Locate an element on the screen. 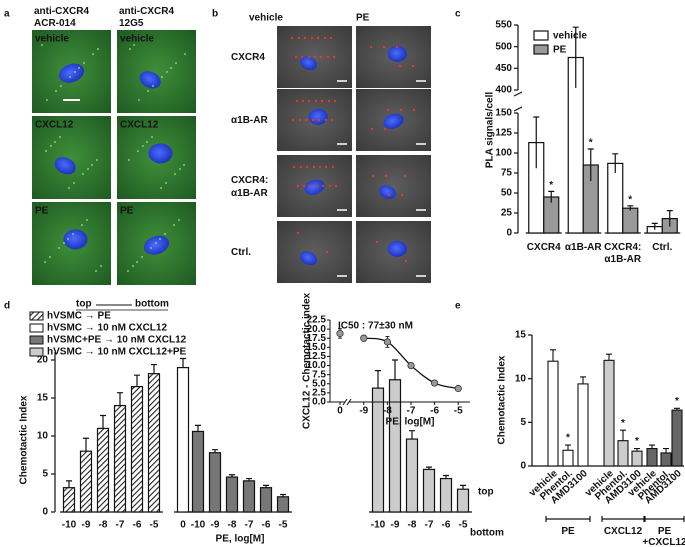 The image size is (685, 547). x-tick-label: 0 is located at coordinates (183, 525).